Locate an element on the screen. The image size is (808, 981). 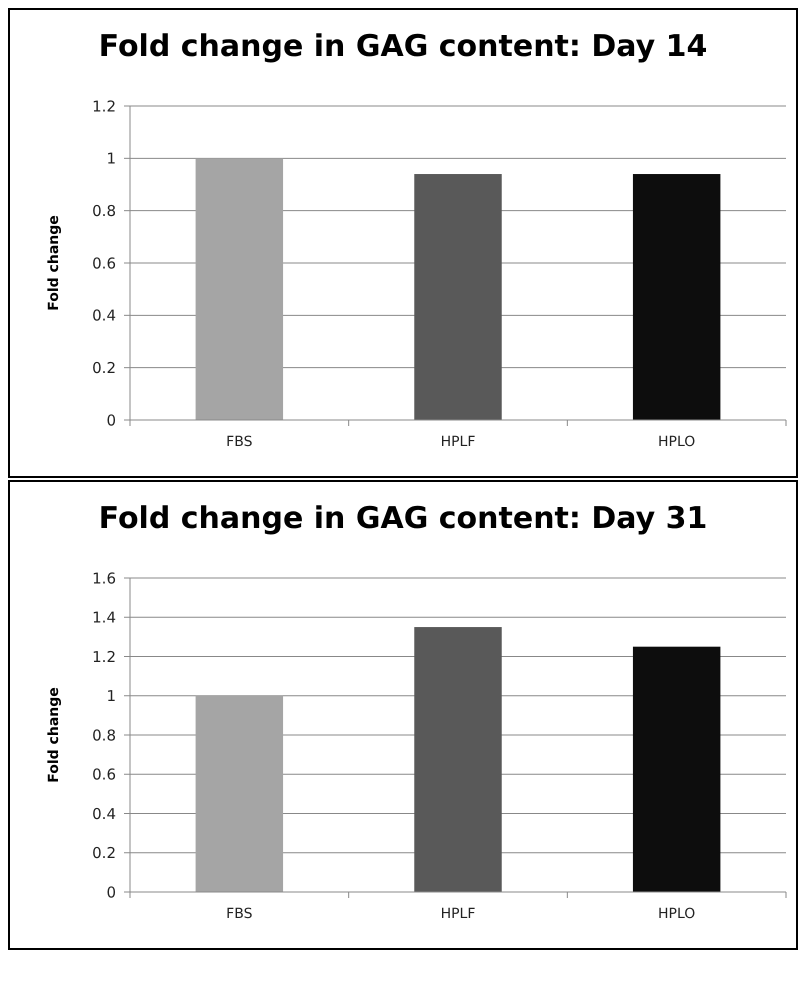
chart-title: Fold change in GAG content: Day 31 is located at coordinates (403, 518).